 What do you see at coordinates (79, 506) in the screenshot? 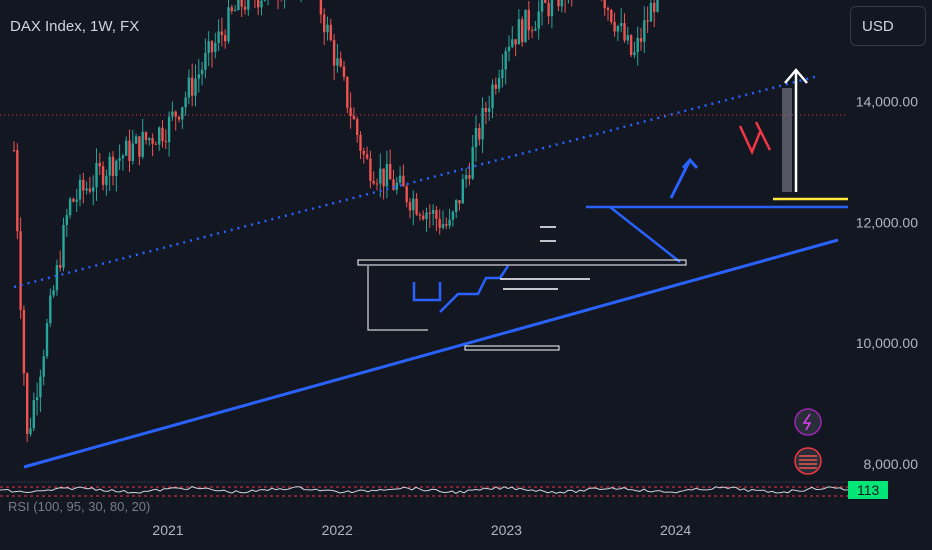
I see `rsi-indicator-label: RSI (100, 95, 30, 80, 20)` at bounding box center [79, 506].